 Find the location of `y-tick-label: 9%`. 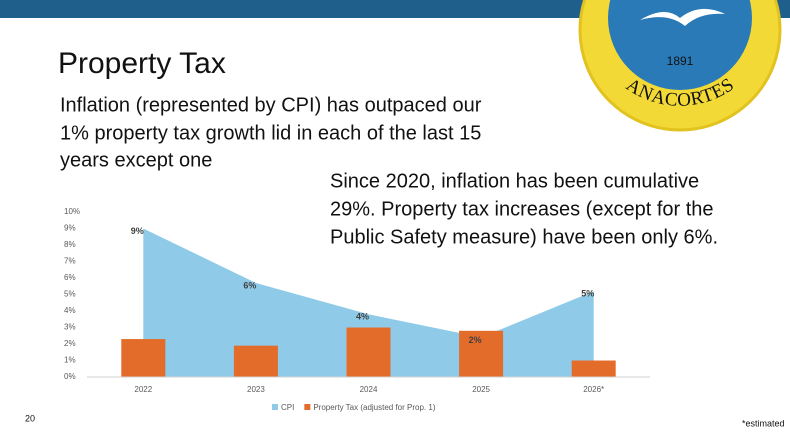

y-tick-label: 9% is located at coordinates (70, 228).